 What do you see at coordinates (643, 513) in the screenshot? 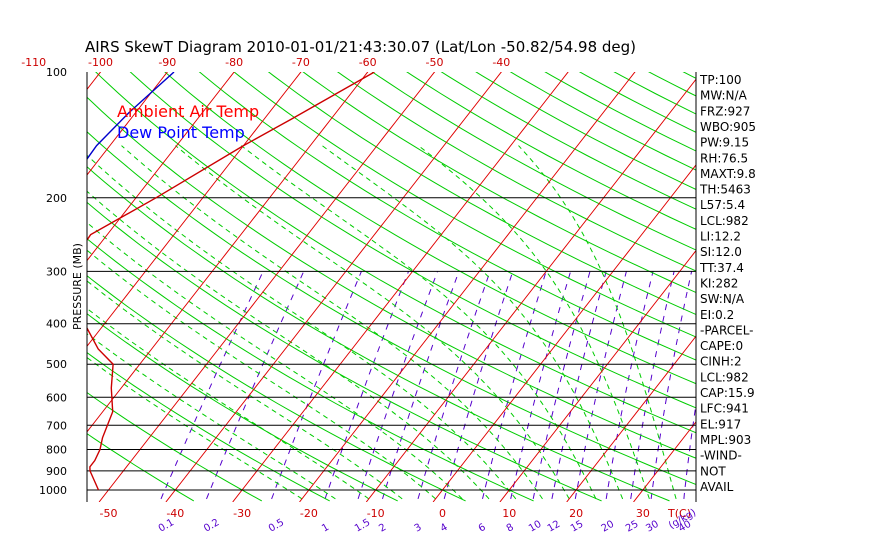
I see `bottom-temp-tick-label: 30` at bounding box center [643, 513].